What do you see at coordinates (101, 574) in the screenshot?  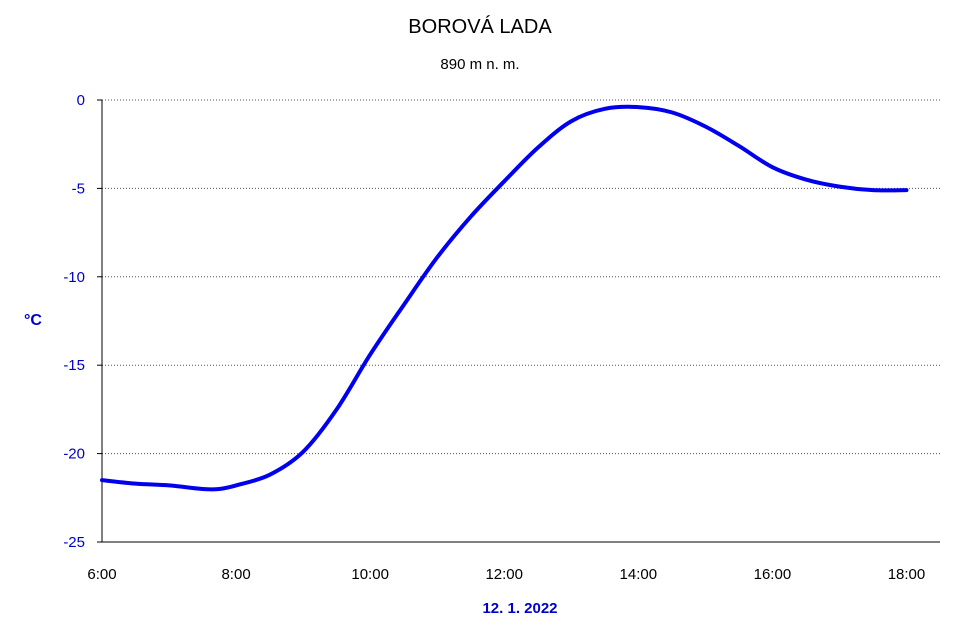 I see `x-tick-label: 6:00` at bounding box center [101, 574].